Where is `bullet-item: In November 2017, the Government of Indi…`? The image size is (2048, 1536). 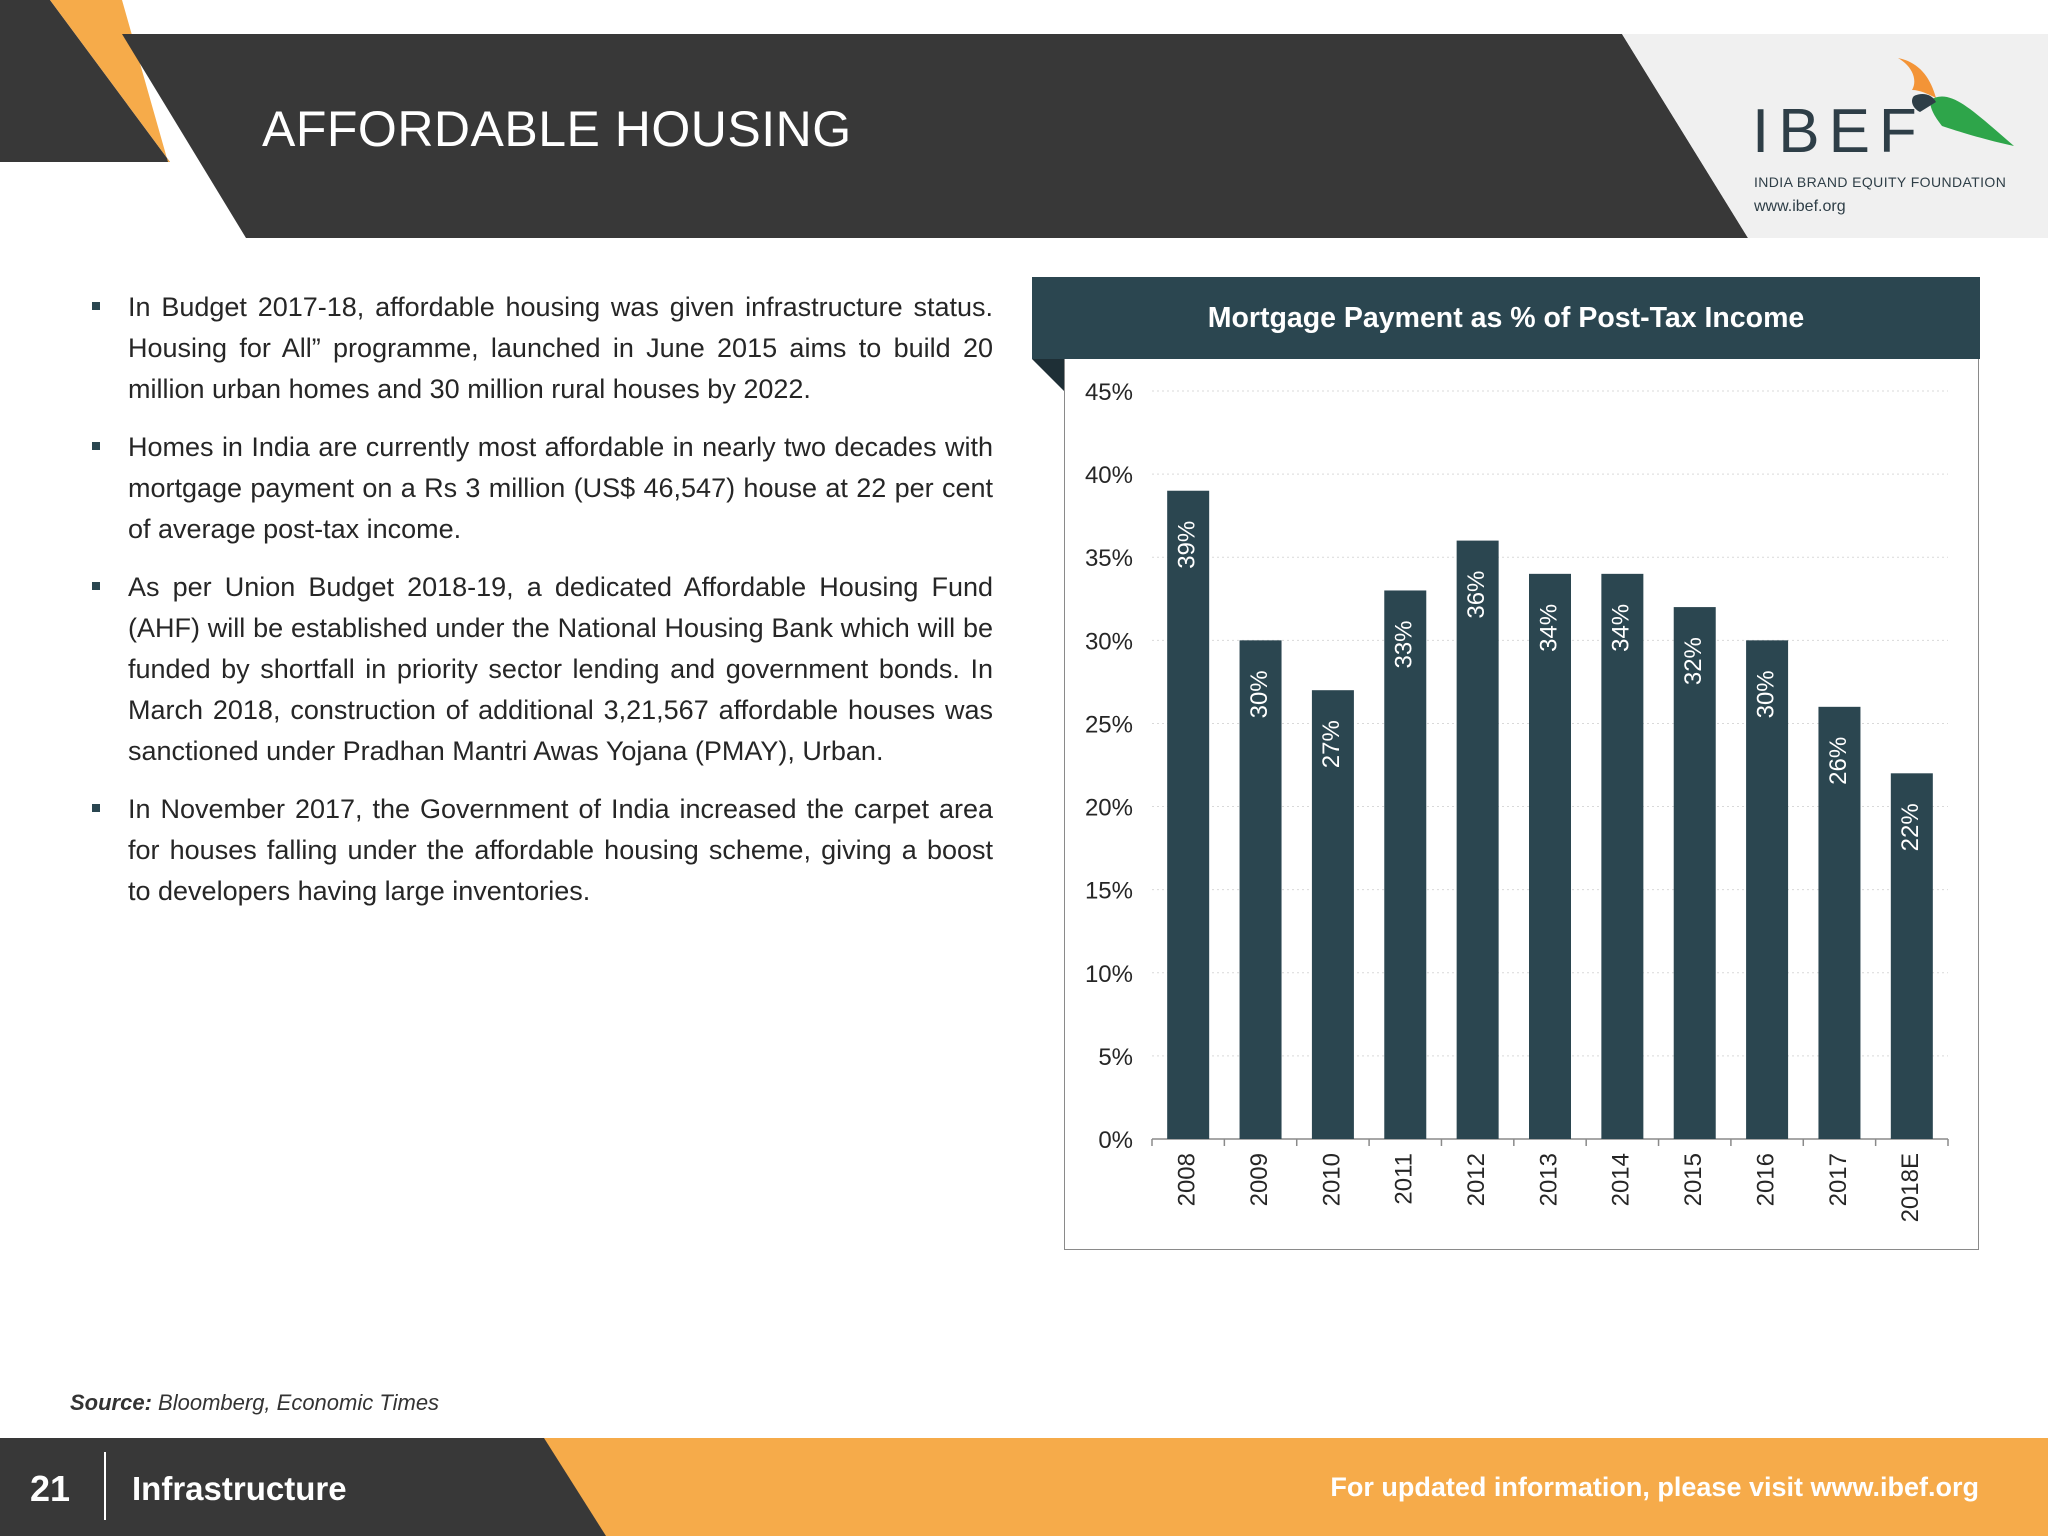 bullet-item: In November 2017, the Government of Indi… is located at coordinates (541, 850).